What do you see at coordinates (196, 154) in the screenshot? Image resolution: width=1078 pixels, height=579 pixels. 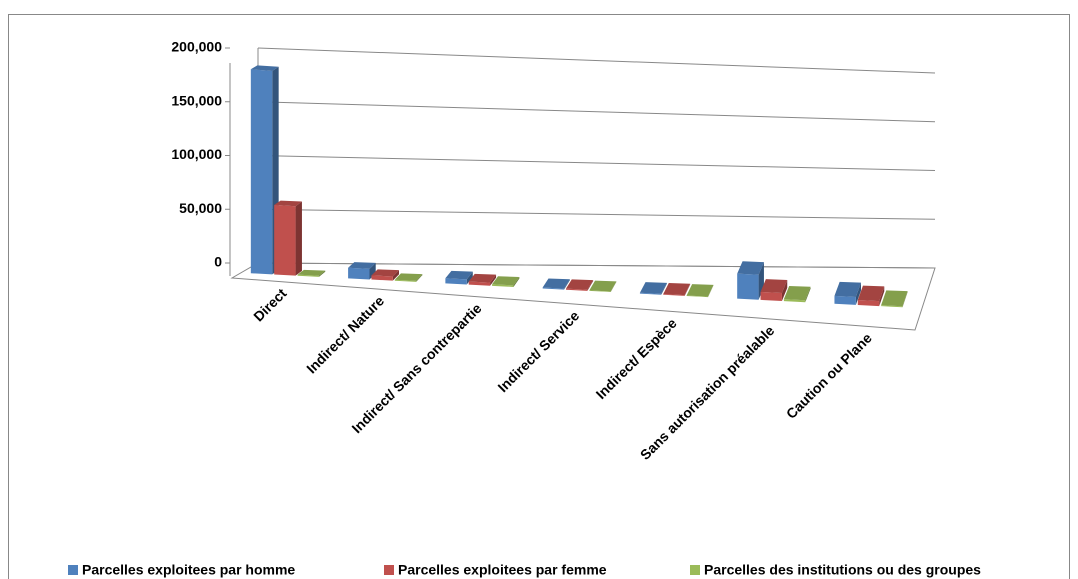 I see `y-tick-label: 100,000` at bounding box center [196, 154].